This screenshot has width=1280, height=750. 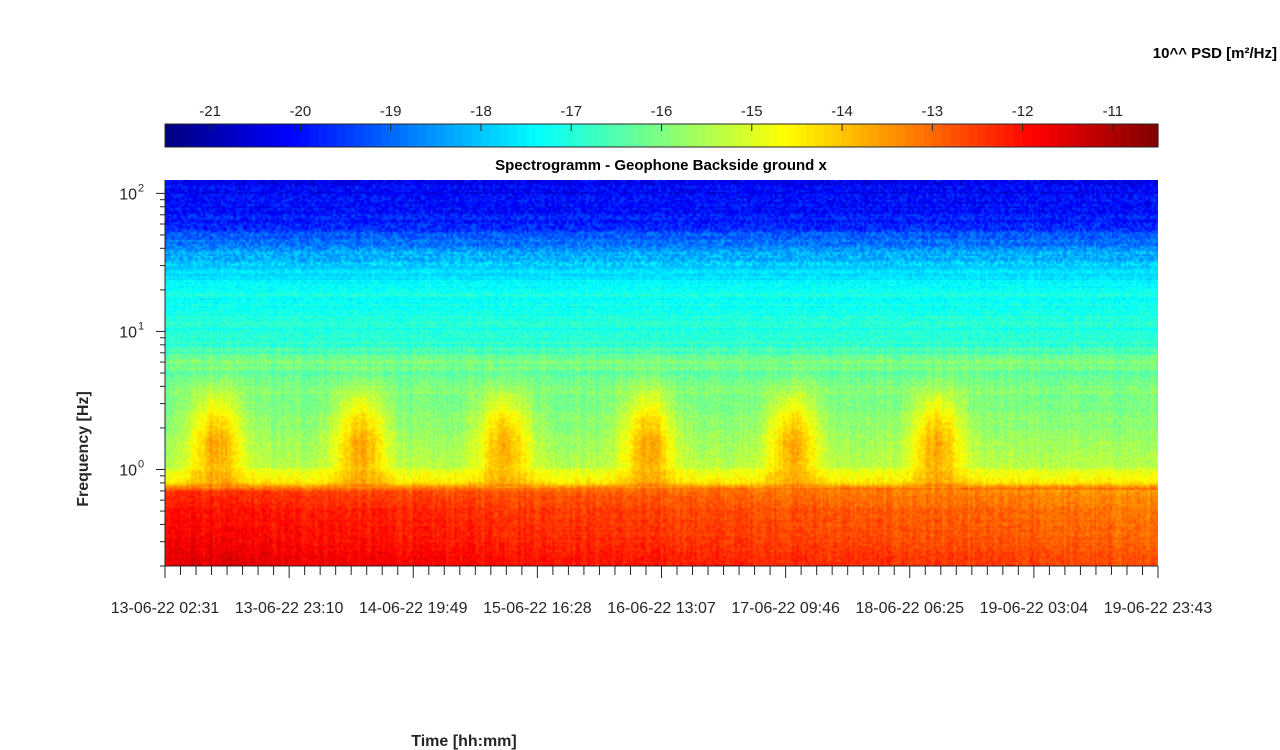 I want to click on colorbar-tick-label: -12, so click(x=1023, y=111).